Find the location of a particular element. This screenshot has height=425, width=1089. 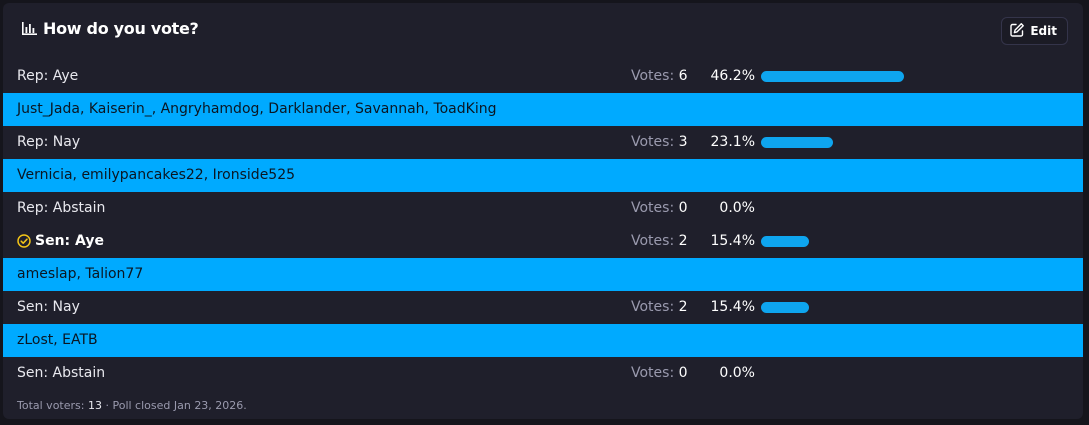

vote-count: Votes: 6 is located at coordinates (659, 76).